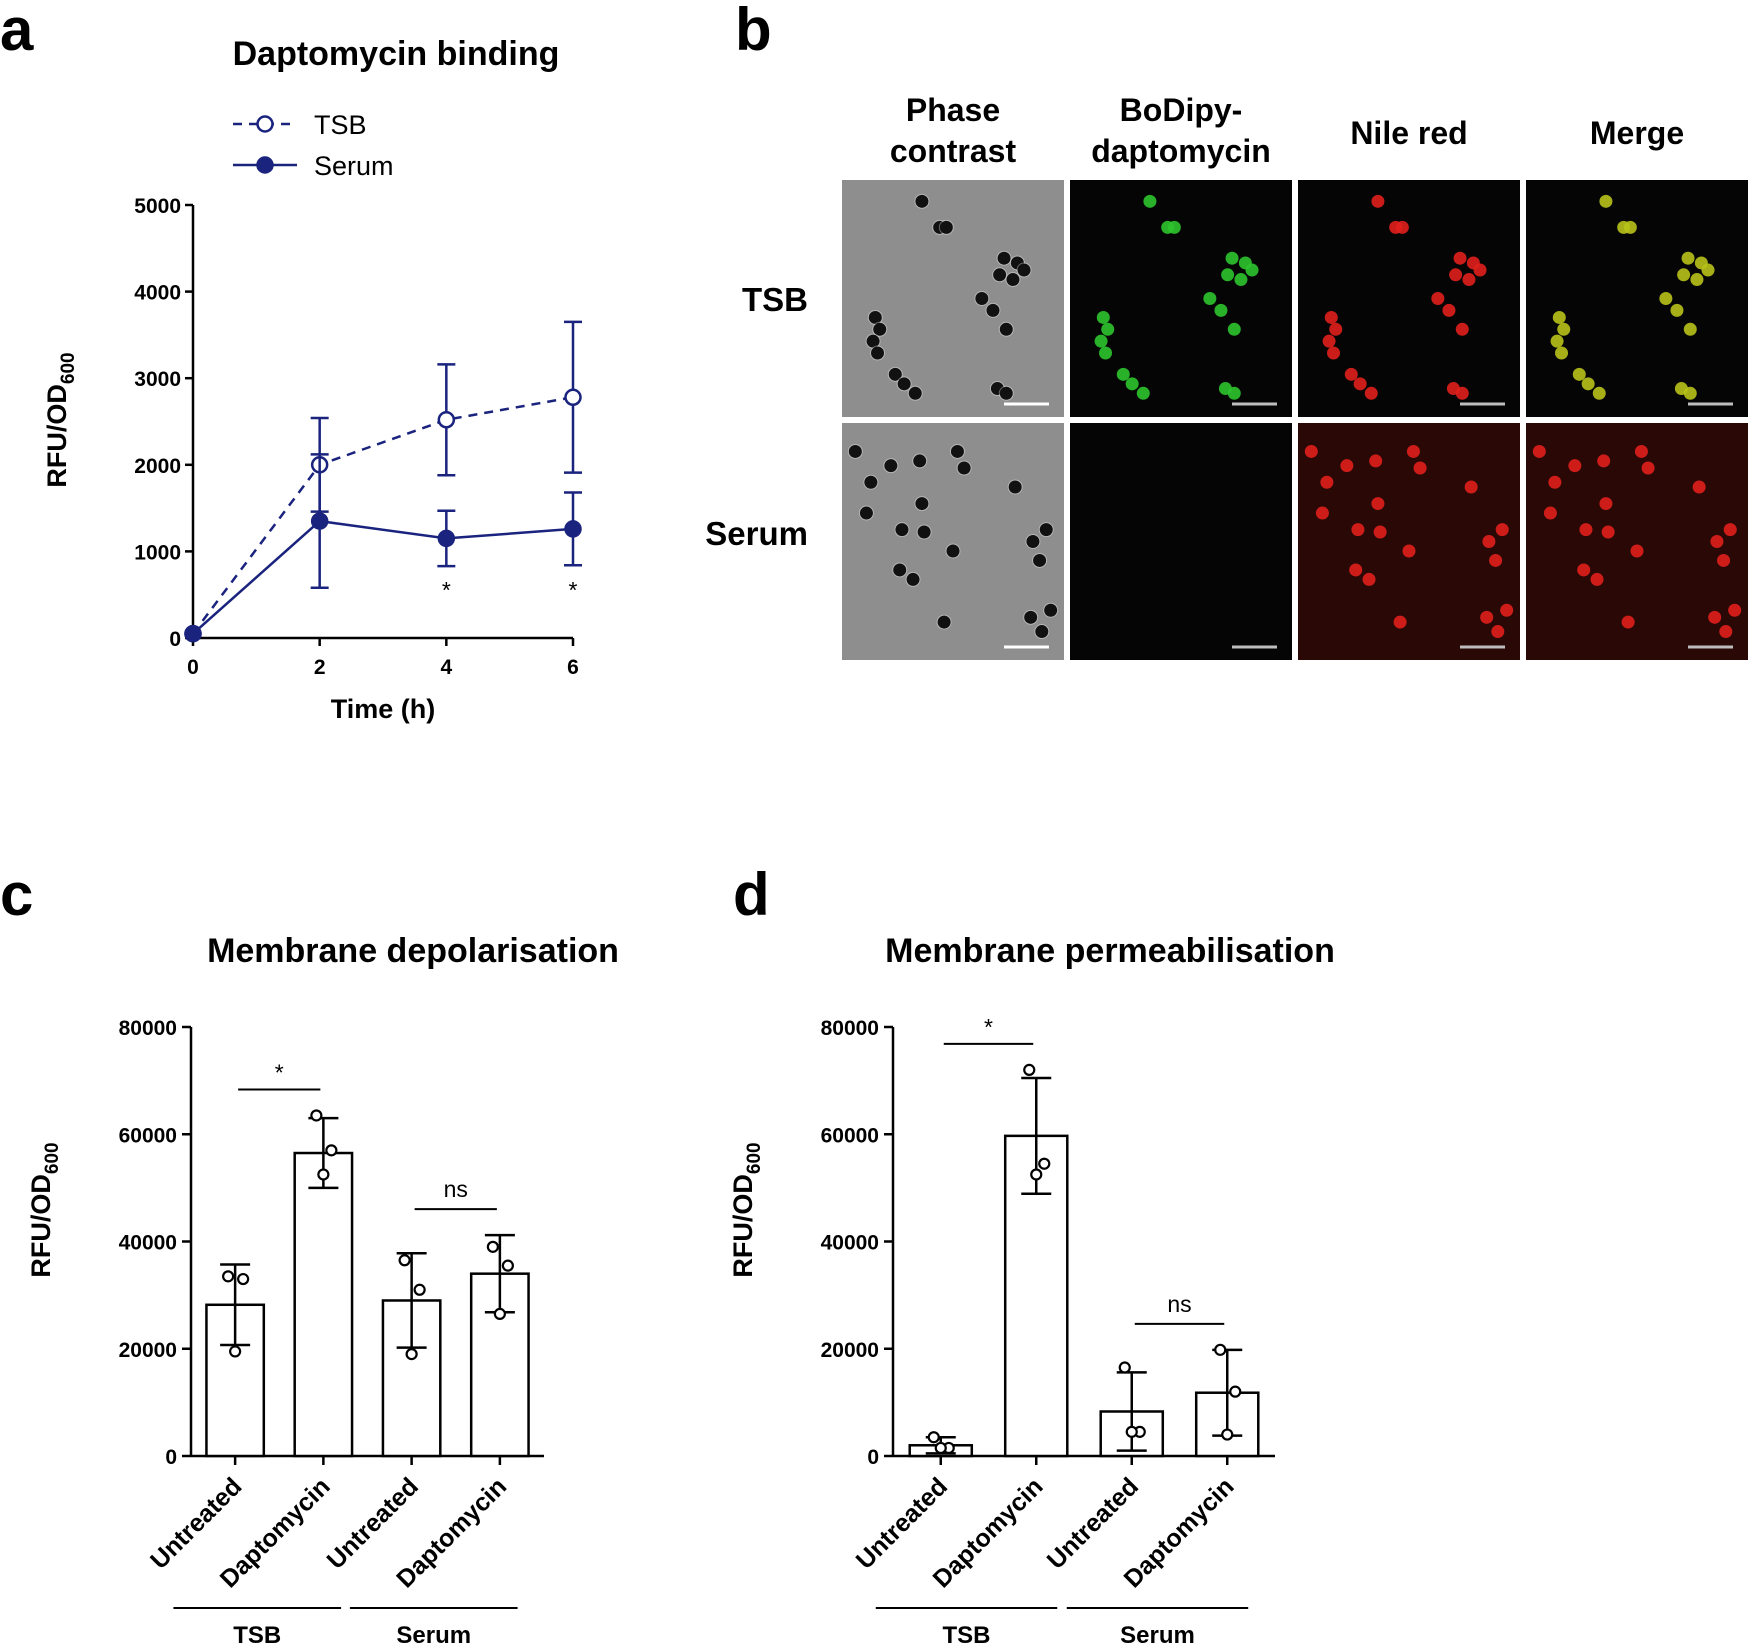 The width and height of the screenshot is (1748, 1645). I want to click on row-header: TSB, so click(775, 299).